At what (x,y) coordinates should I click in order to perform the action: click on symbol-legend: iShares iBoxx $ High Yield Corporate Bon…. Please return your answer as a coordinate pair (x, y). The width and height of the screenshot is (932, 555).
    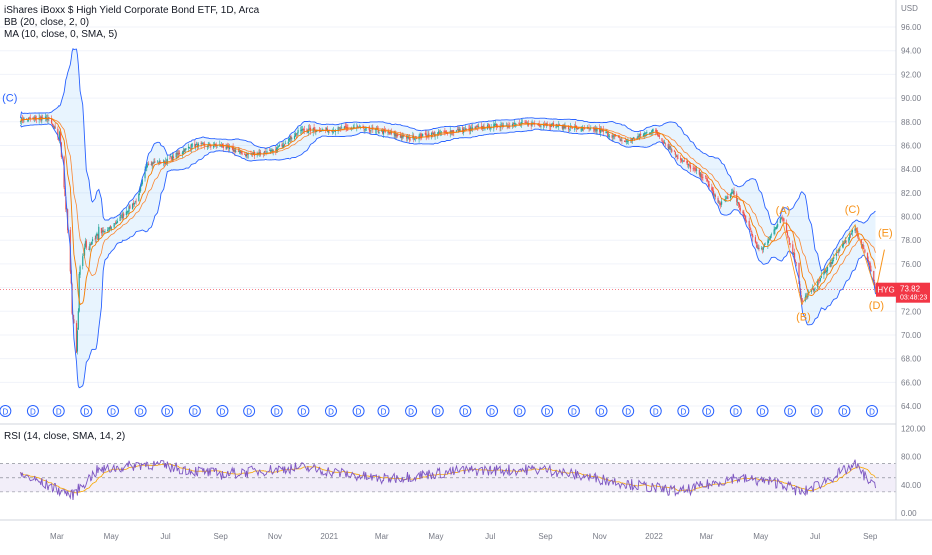
    Looking at the image, I should click on (132, 10).